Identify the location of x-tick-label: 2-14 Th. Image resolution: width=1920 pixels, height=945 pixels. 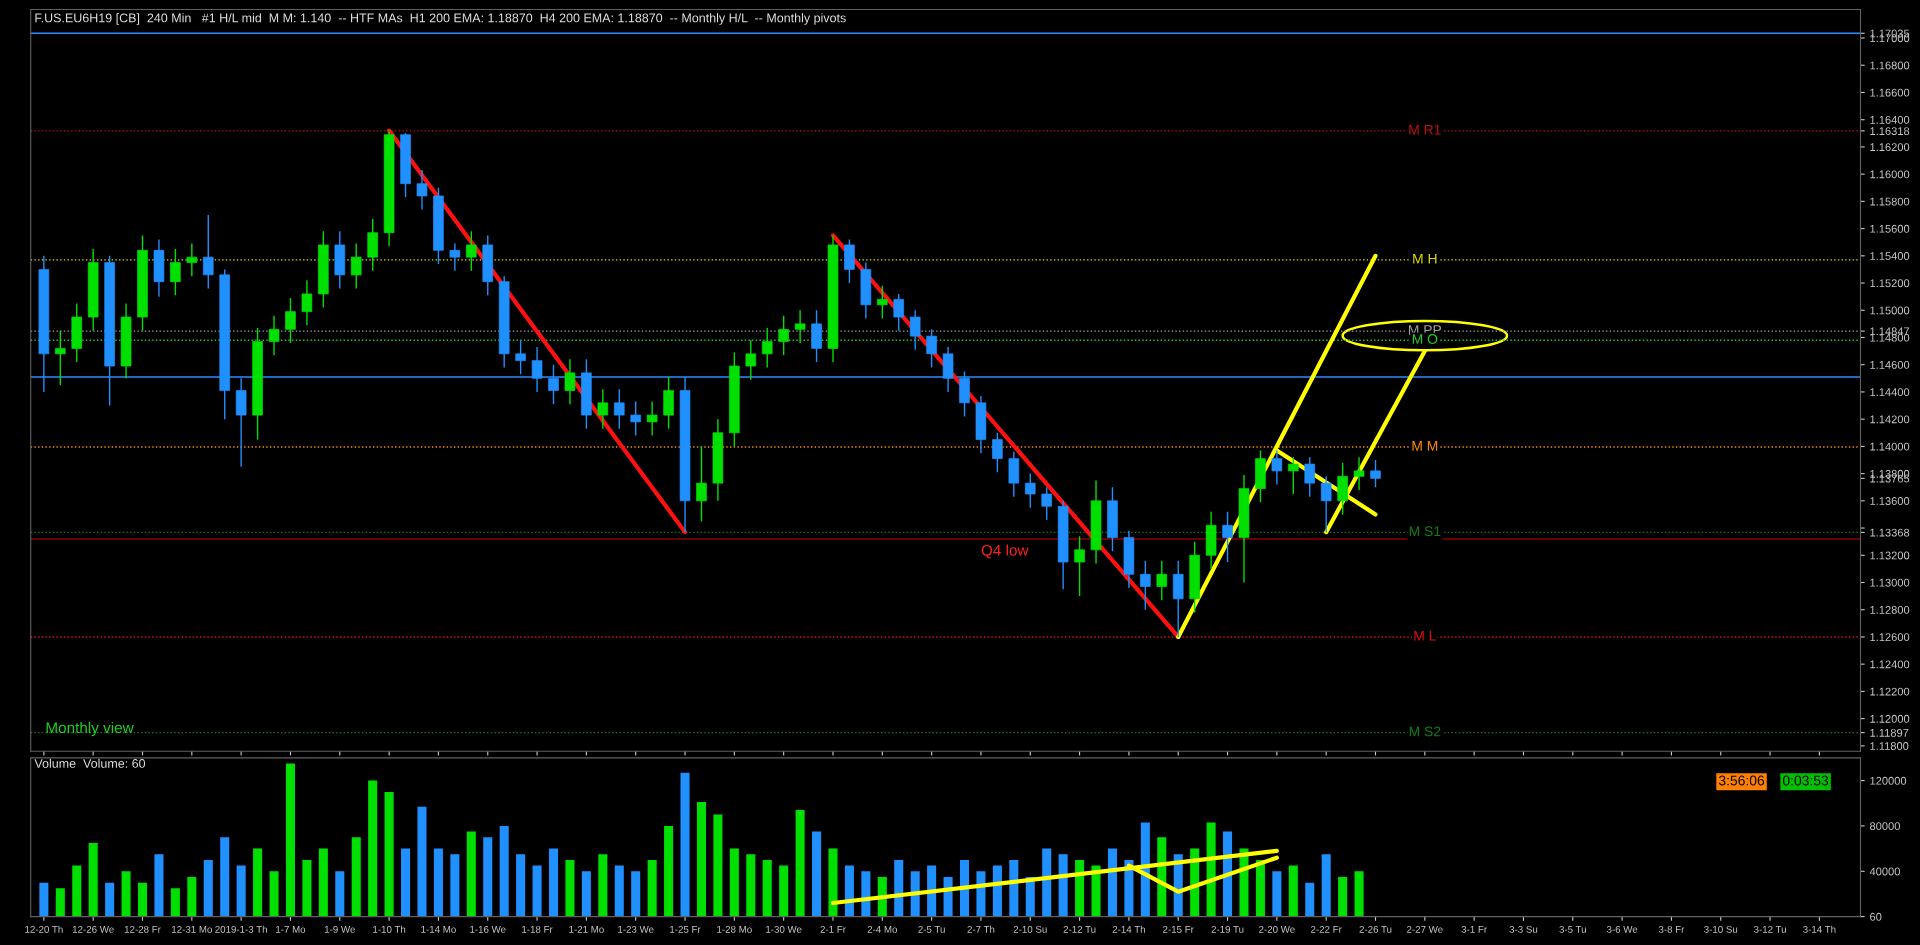
(1128, 929).